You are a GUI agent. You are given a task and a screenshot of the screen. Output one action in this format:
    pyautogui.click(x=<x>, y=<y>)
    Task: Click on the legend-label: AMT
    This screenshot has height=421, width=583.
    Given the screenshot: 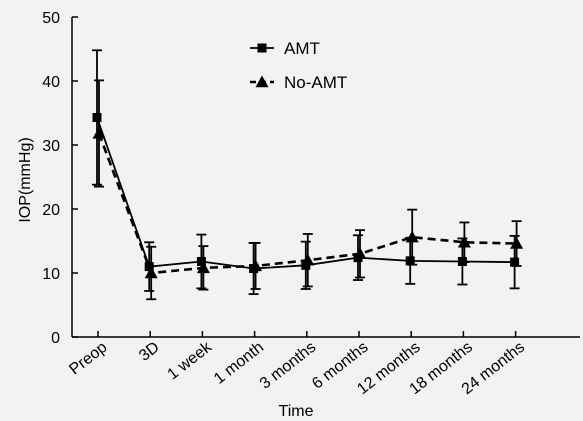 What is the action you would take?
    pyautogui.click(x=302, y=48)
    